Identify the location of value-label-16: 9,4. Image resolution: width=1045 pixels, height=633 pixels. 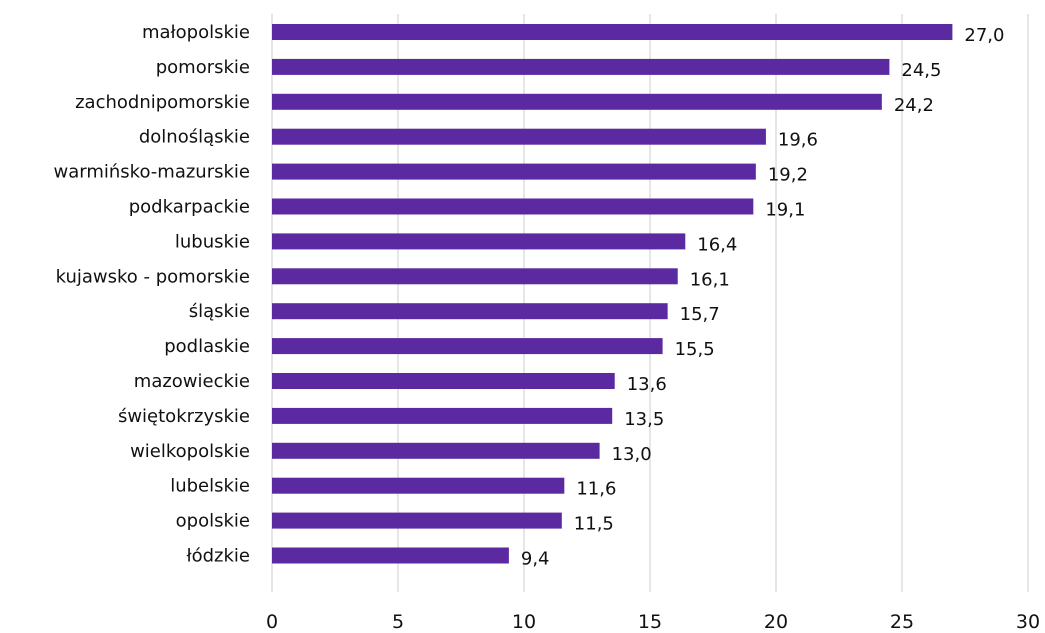
(535, 559).